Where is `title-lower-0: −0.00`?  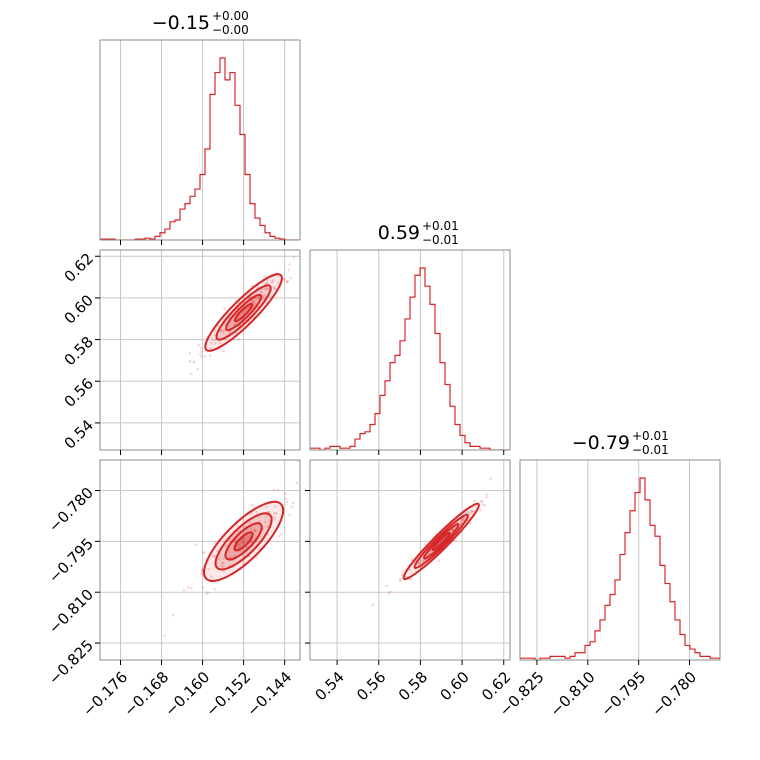 title-lower-0: −0.00 is located at coordinates (230, 30).